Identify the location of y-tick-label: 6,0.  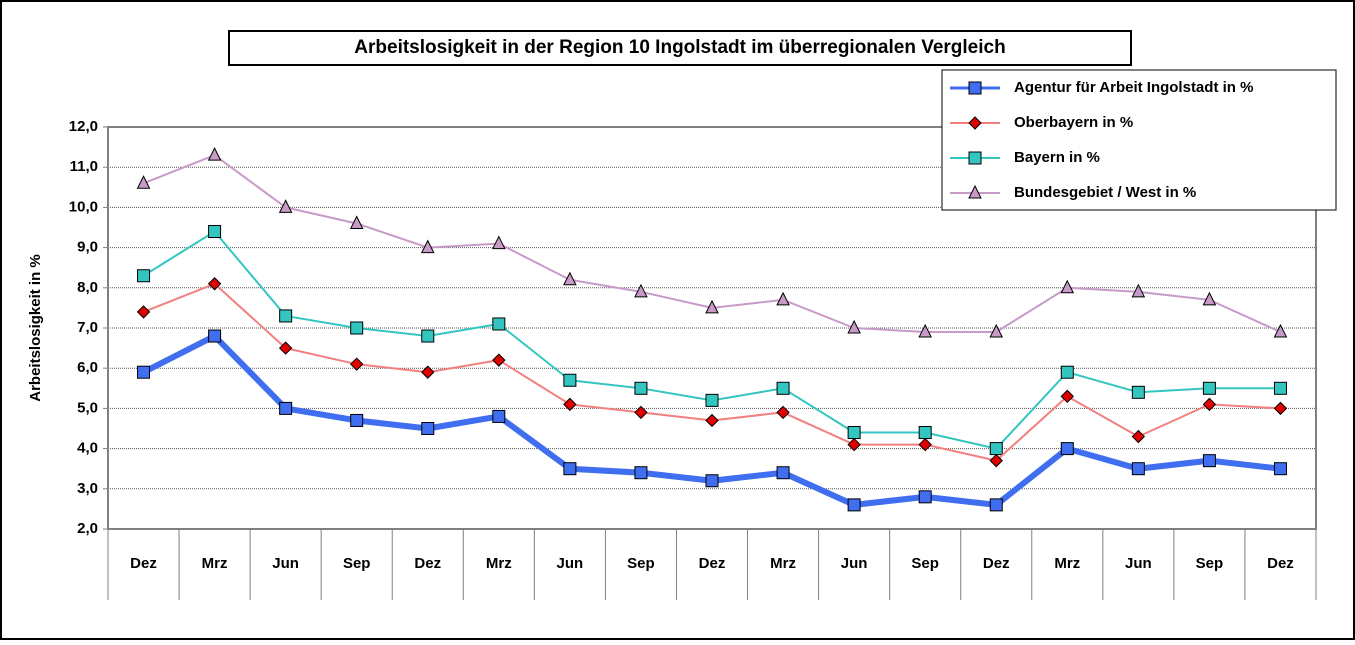
(87, 367).